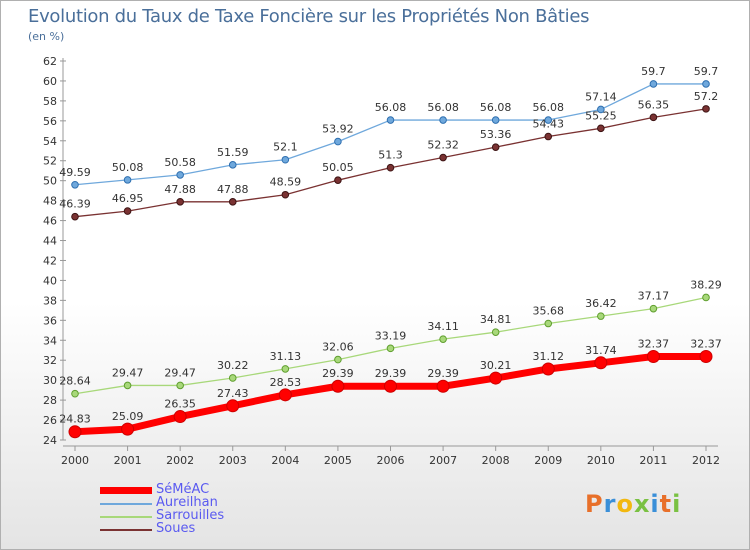 The height and width of the screenshot is (550, 750). I want to click on x-tick-label: 2002, so click(180, 460).